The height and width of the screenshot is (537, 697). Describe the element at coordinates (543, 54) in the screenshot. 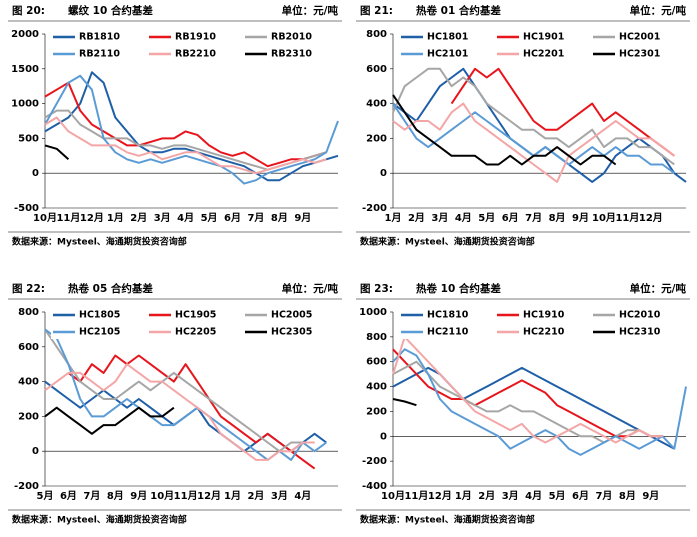

I see `legend-label: HC2201` at that location.